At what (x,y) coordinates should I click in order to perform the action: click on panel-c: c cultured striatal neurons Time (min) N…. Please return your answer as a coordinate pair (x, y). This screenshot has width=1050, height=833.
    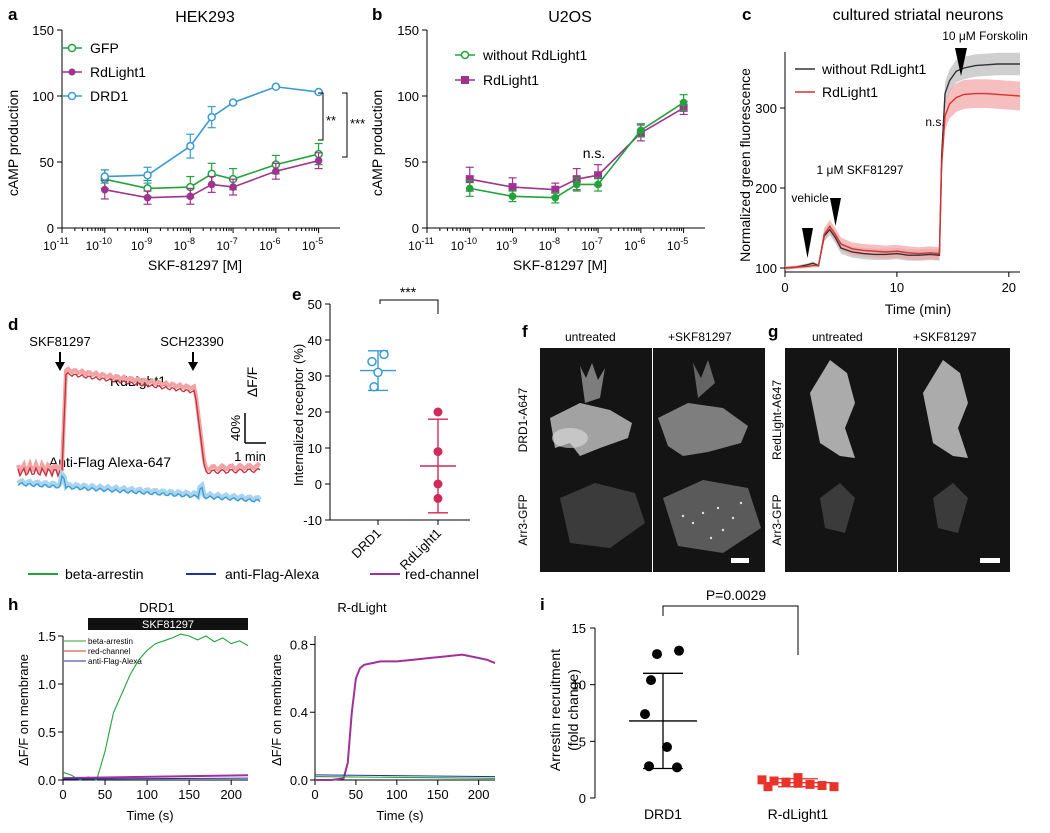
    Looking at the image, I should click on (882, 161).